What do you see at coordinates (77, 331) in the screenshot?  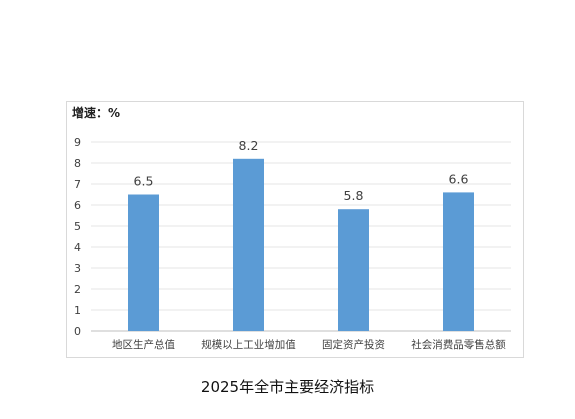 I see `y-tick-label: 0` at bounding box center [77, 331].